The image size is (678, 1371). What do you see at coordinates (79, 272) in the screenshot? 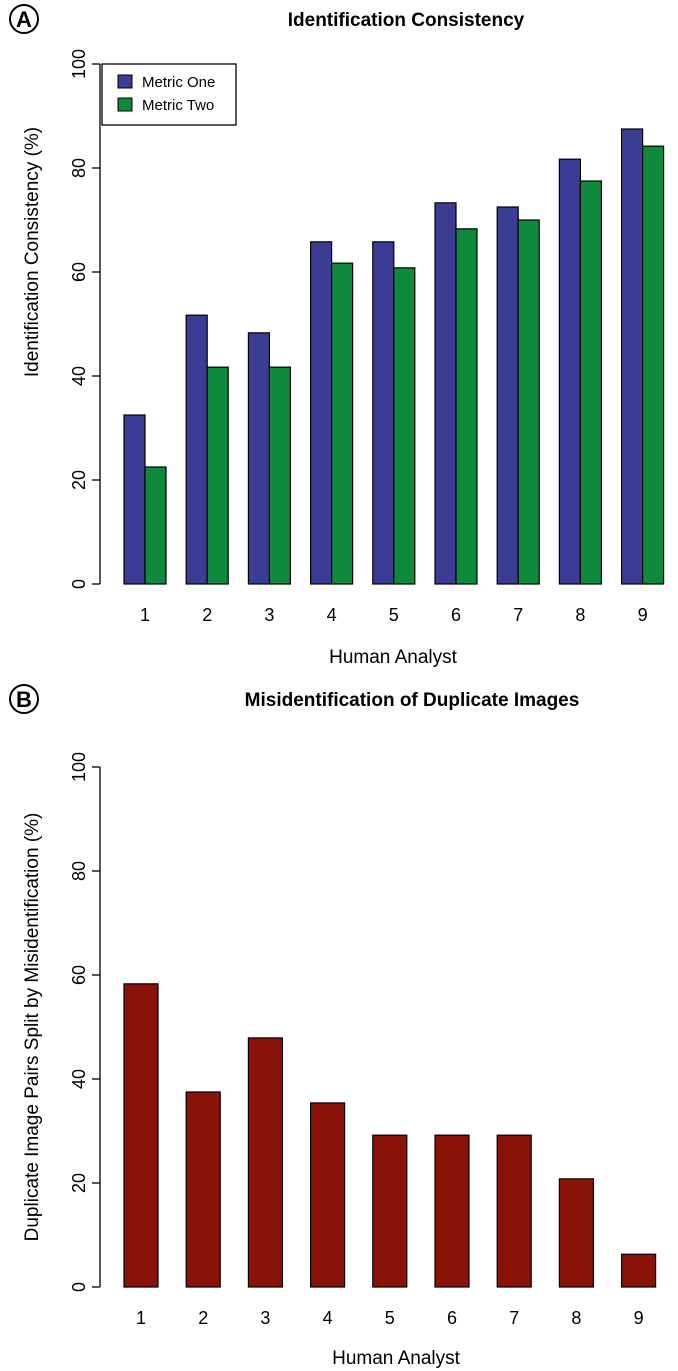
I see `panel-a-y-tick-label: 60` at bounding box center [79, 272].